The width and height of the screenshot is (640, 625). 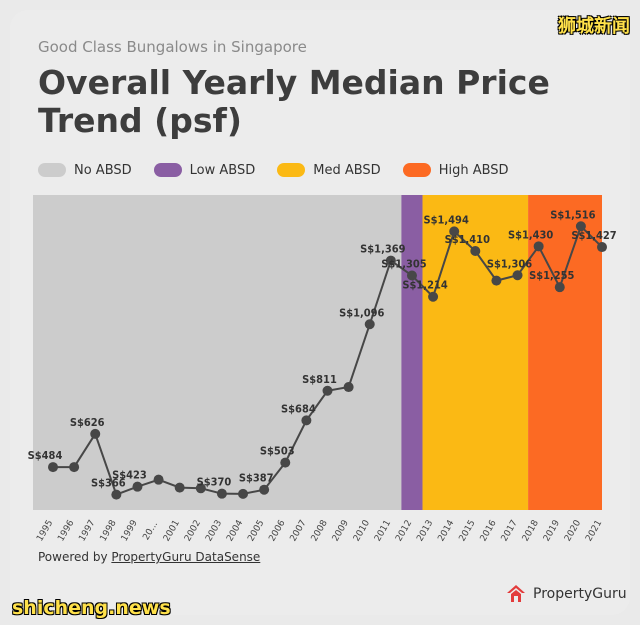 What do you see at coordinates (277, 451) in the screenshot?
I see `data-label: S$503` at bounding box center [277, 451].